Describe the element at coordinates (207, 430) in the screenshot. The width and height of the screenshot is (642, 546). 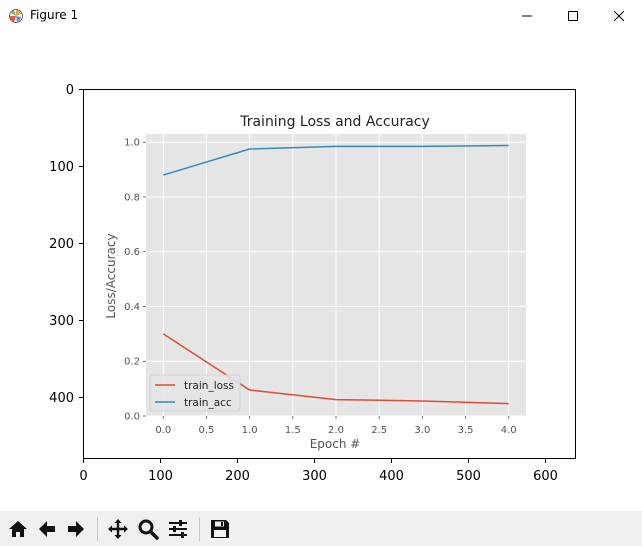
I see `x-tick-label: 0.5` at that location.